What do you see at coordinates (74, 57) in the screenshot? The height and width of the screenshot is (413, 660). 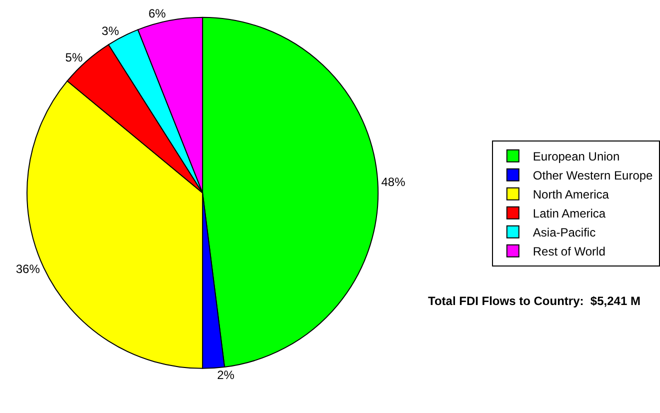 I see `data-label: 5%` at bounding box center [74, 57].